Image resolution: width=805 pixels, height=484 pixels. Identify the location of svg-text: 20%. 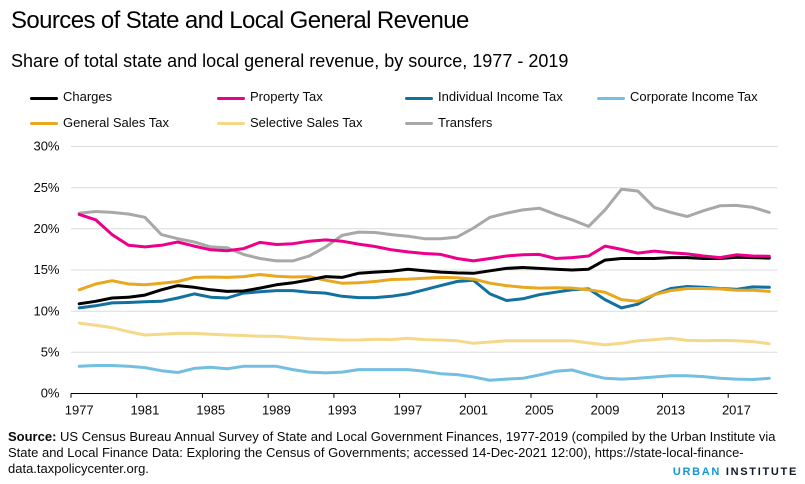
(46, 228).